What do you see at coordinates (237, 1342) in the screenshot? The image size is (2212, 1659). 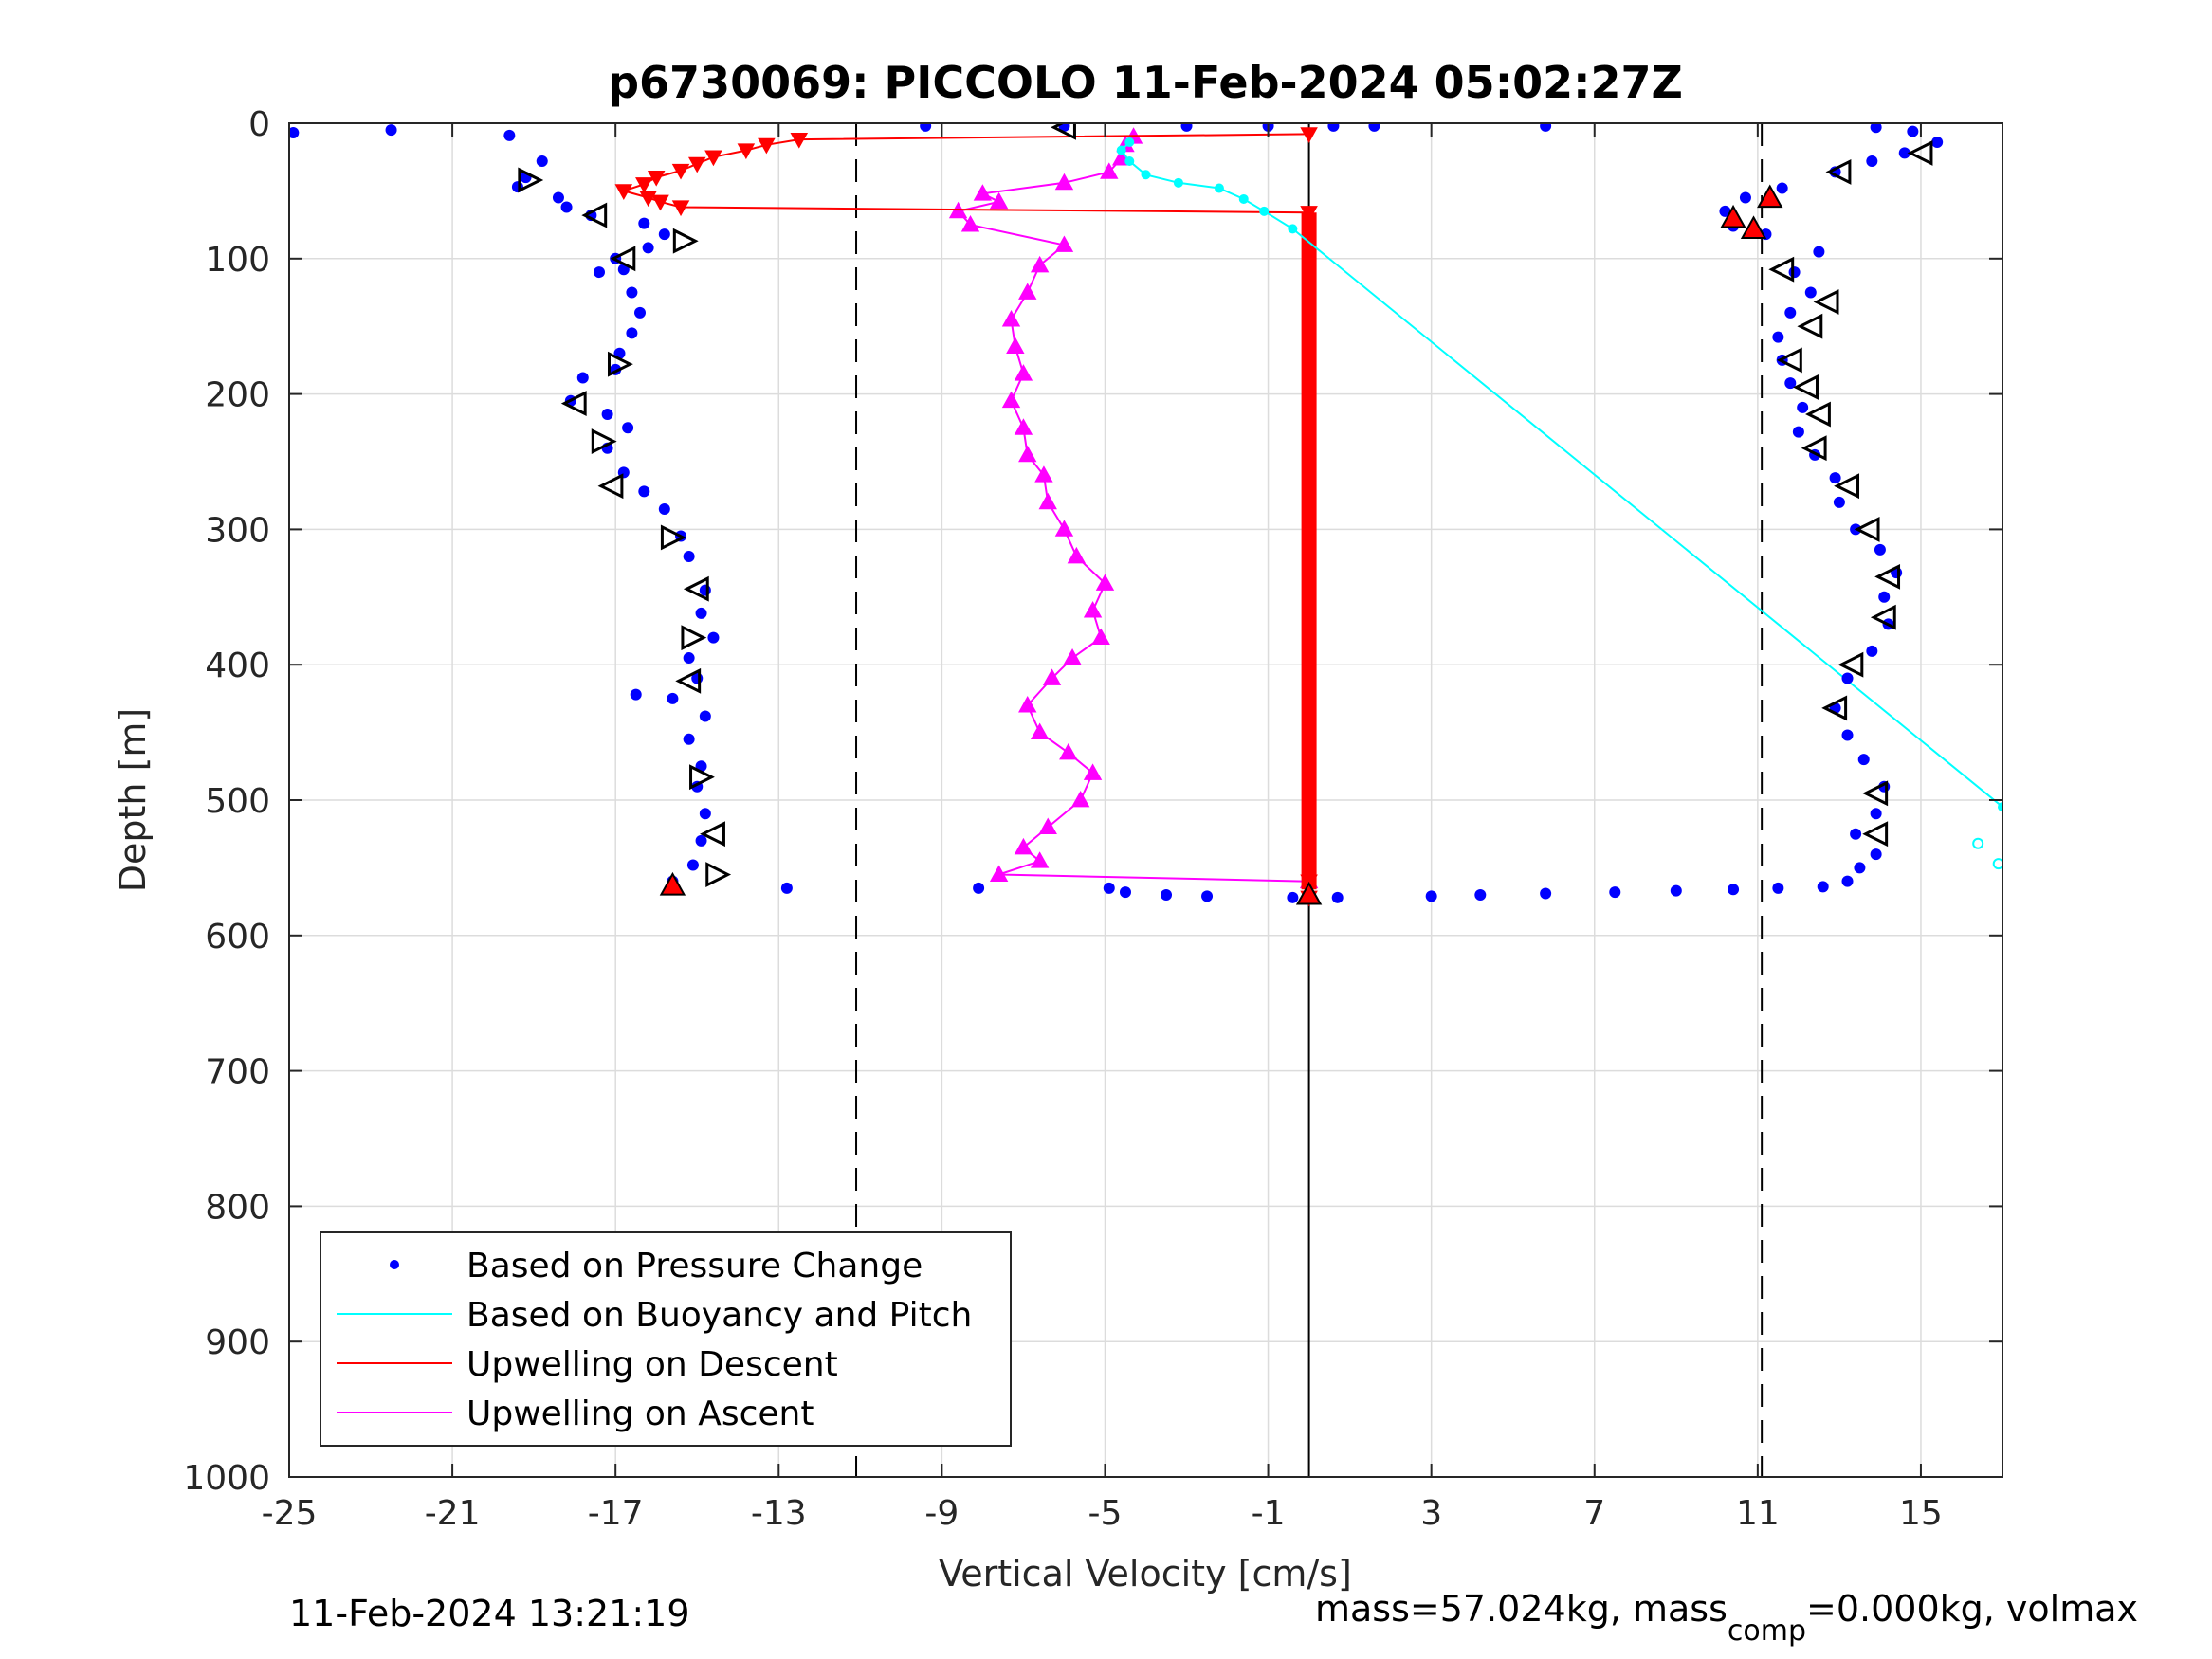 I see `y-tick-label: 900` at bounding box center [237, 1342].